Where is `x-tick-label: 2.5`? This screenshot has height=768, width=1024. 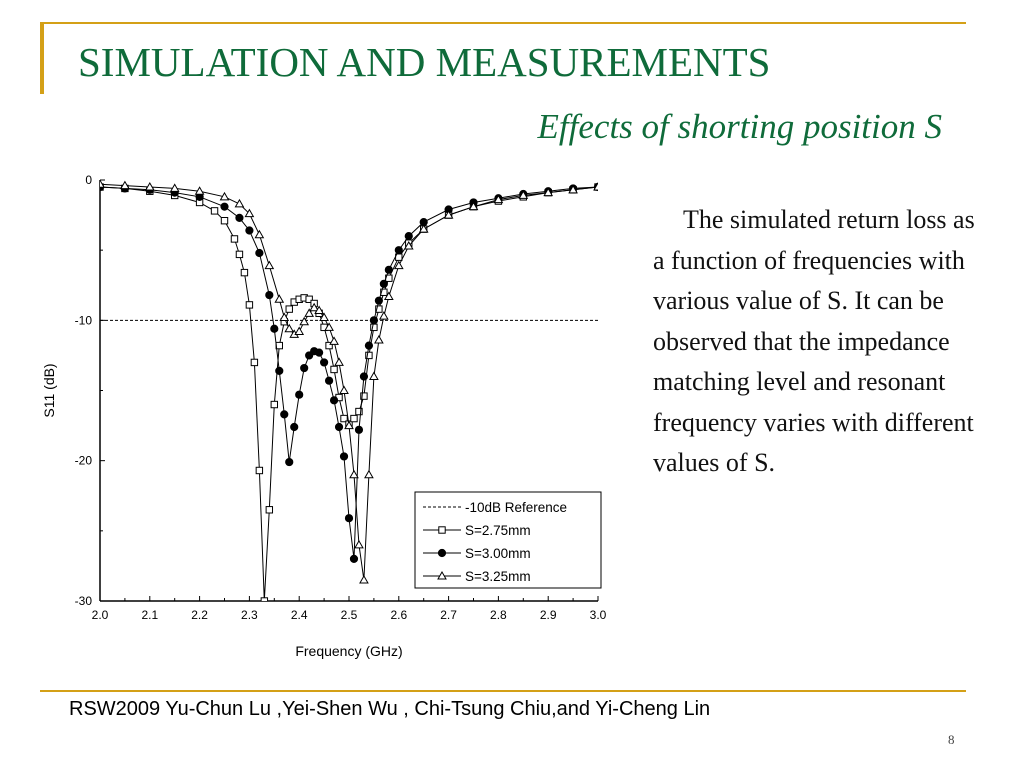
x-tick-label: 2.5 is located at coordinates (349, 615).